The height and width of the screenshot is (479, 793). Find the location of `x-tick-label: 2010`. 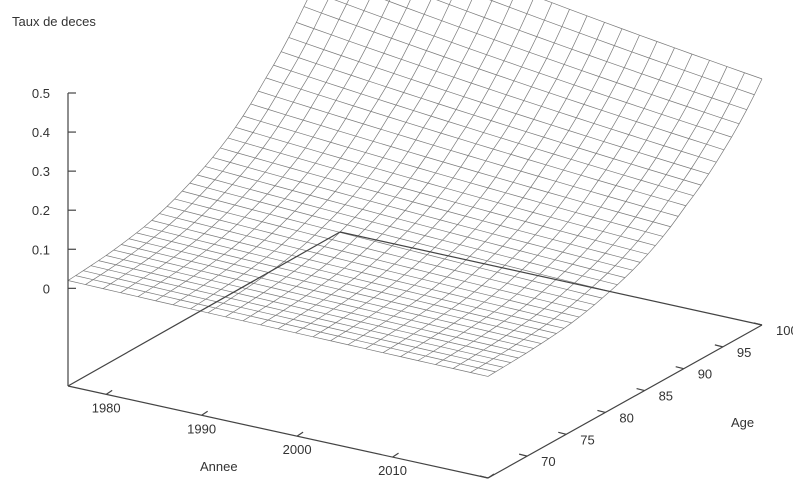

x-tick-label: 2010 is located at coordinates (392, 470).